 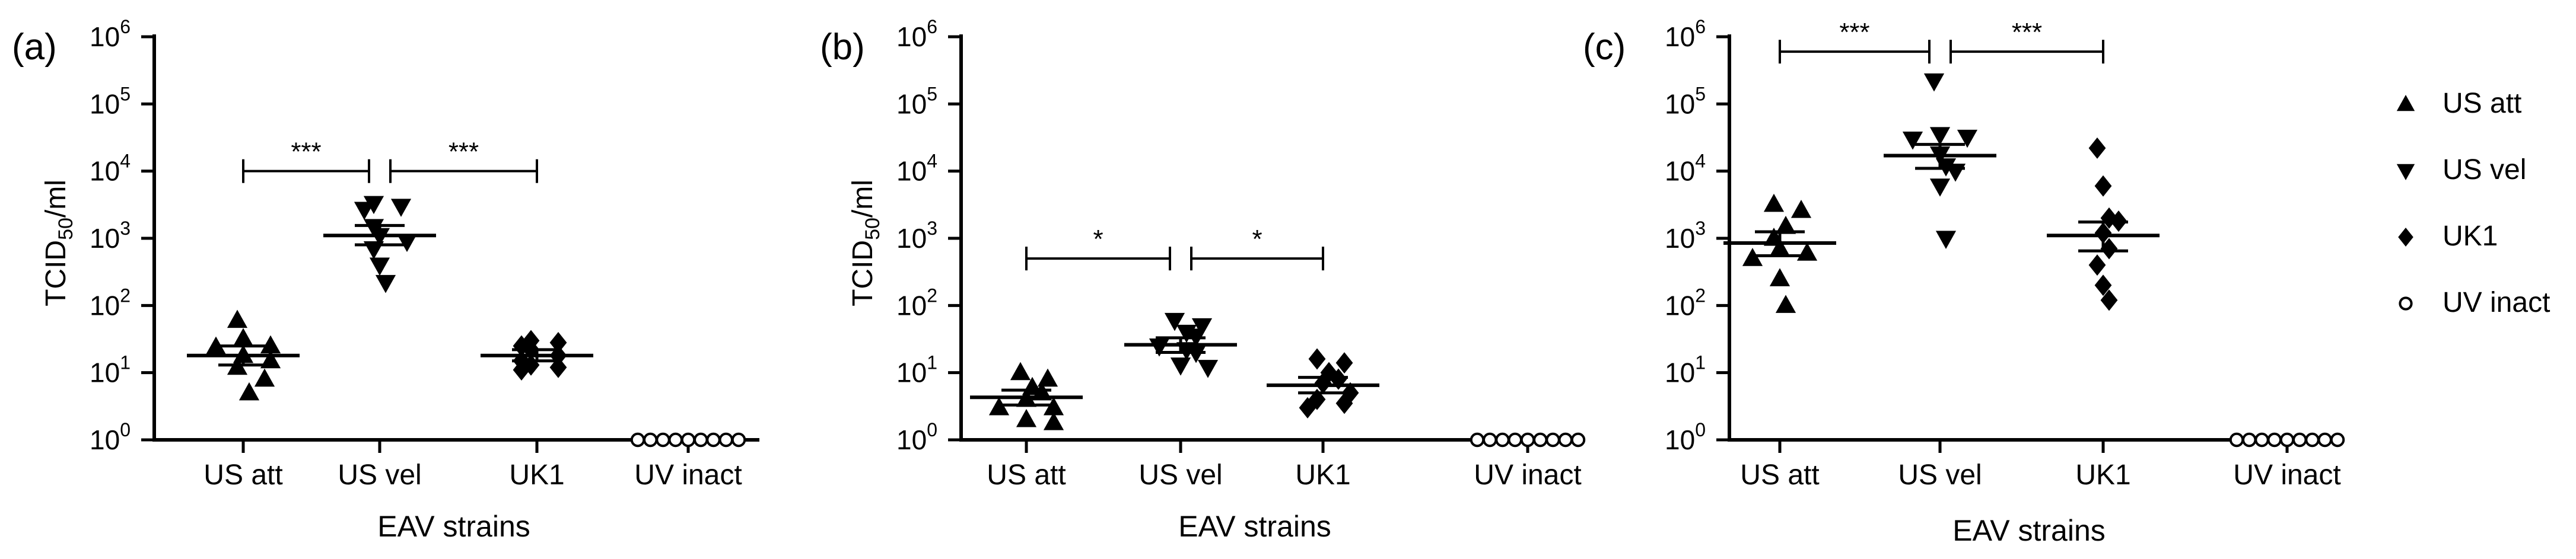 I want to click on legend-label: UK1, so click(x=2470, y=236).